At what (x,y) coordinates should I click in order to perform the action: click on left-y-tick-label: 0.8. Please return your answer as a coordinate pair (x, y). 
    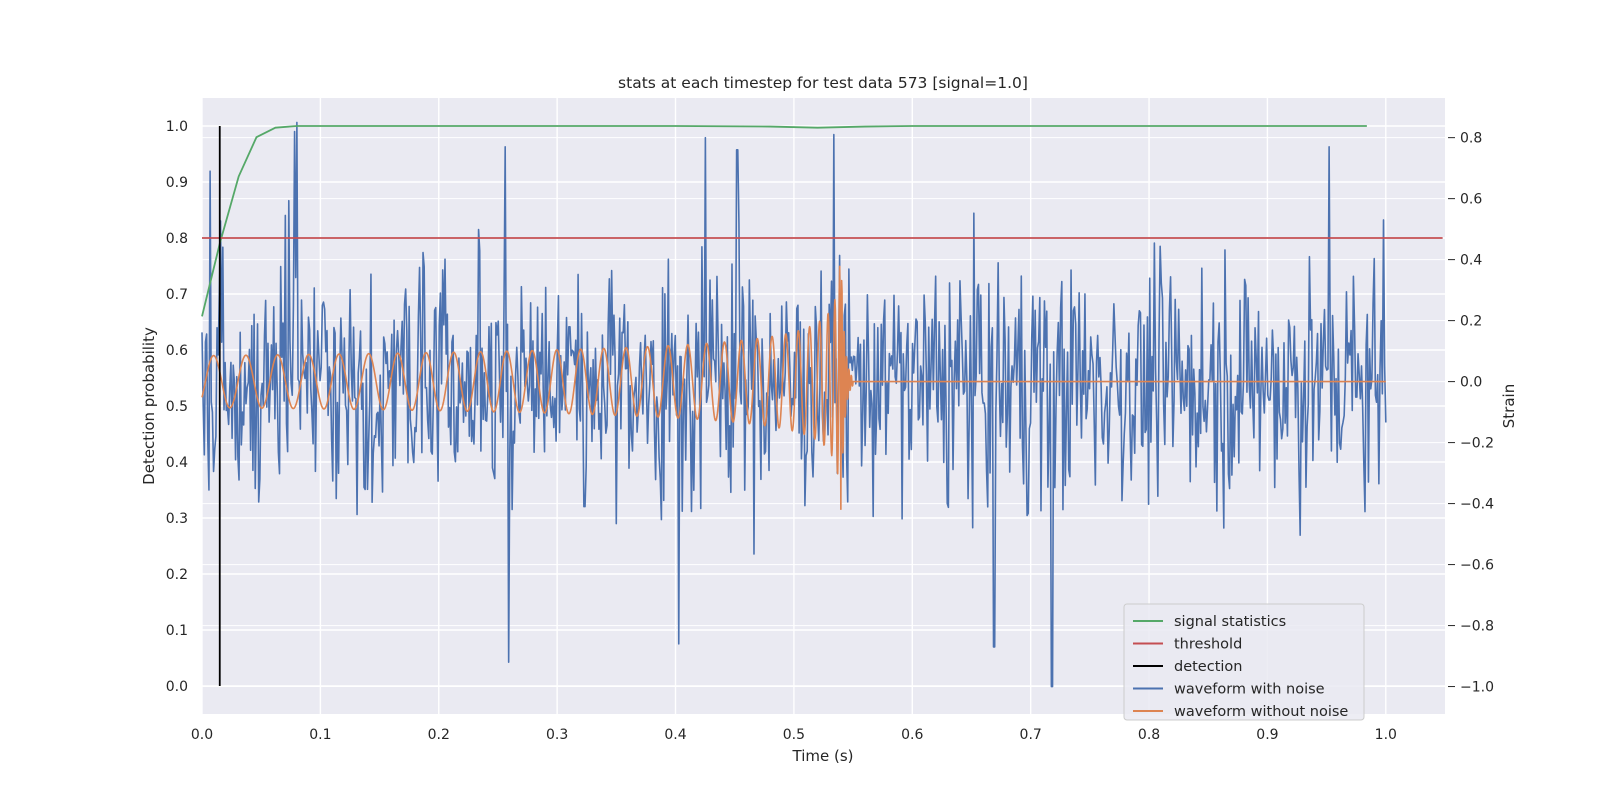
    Looking at the image, I should click on (177, 239).